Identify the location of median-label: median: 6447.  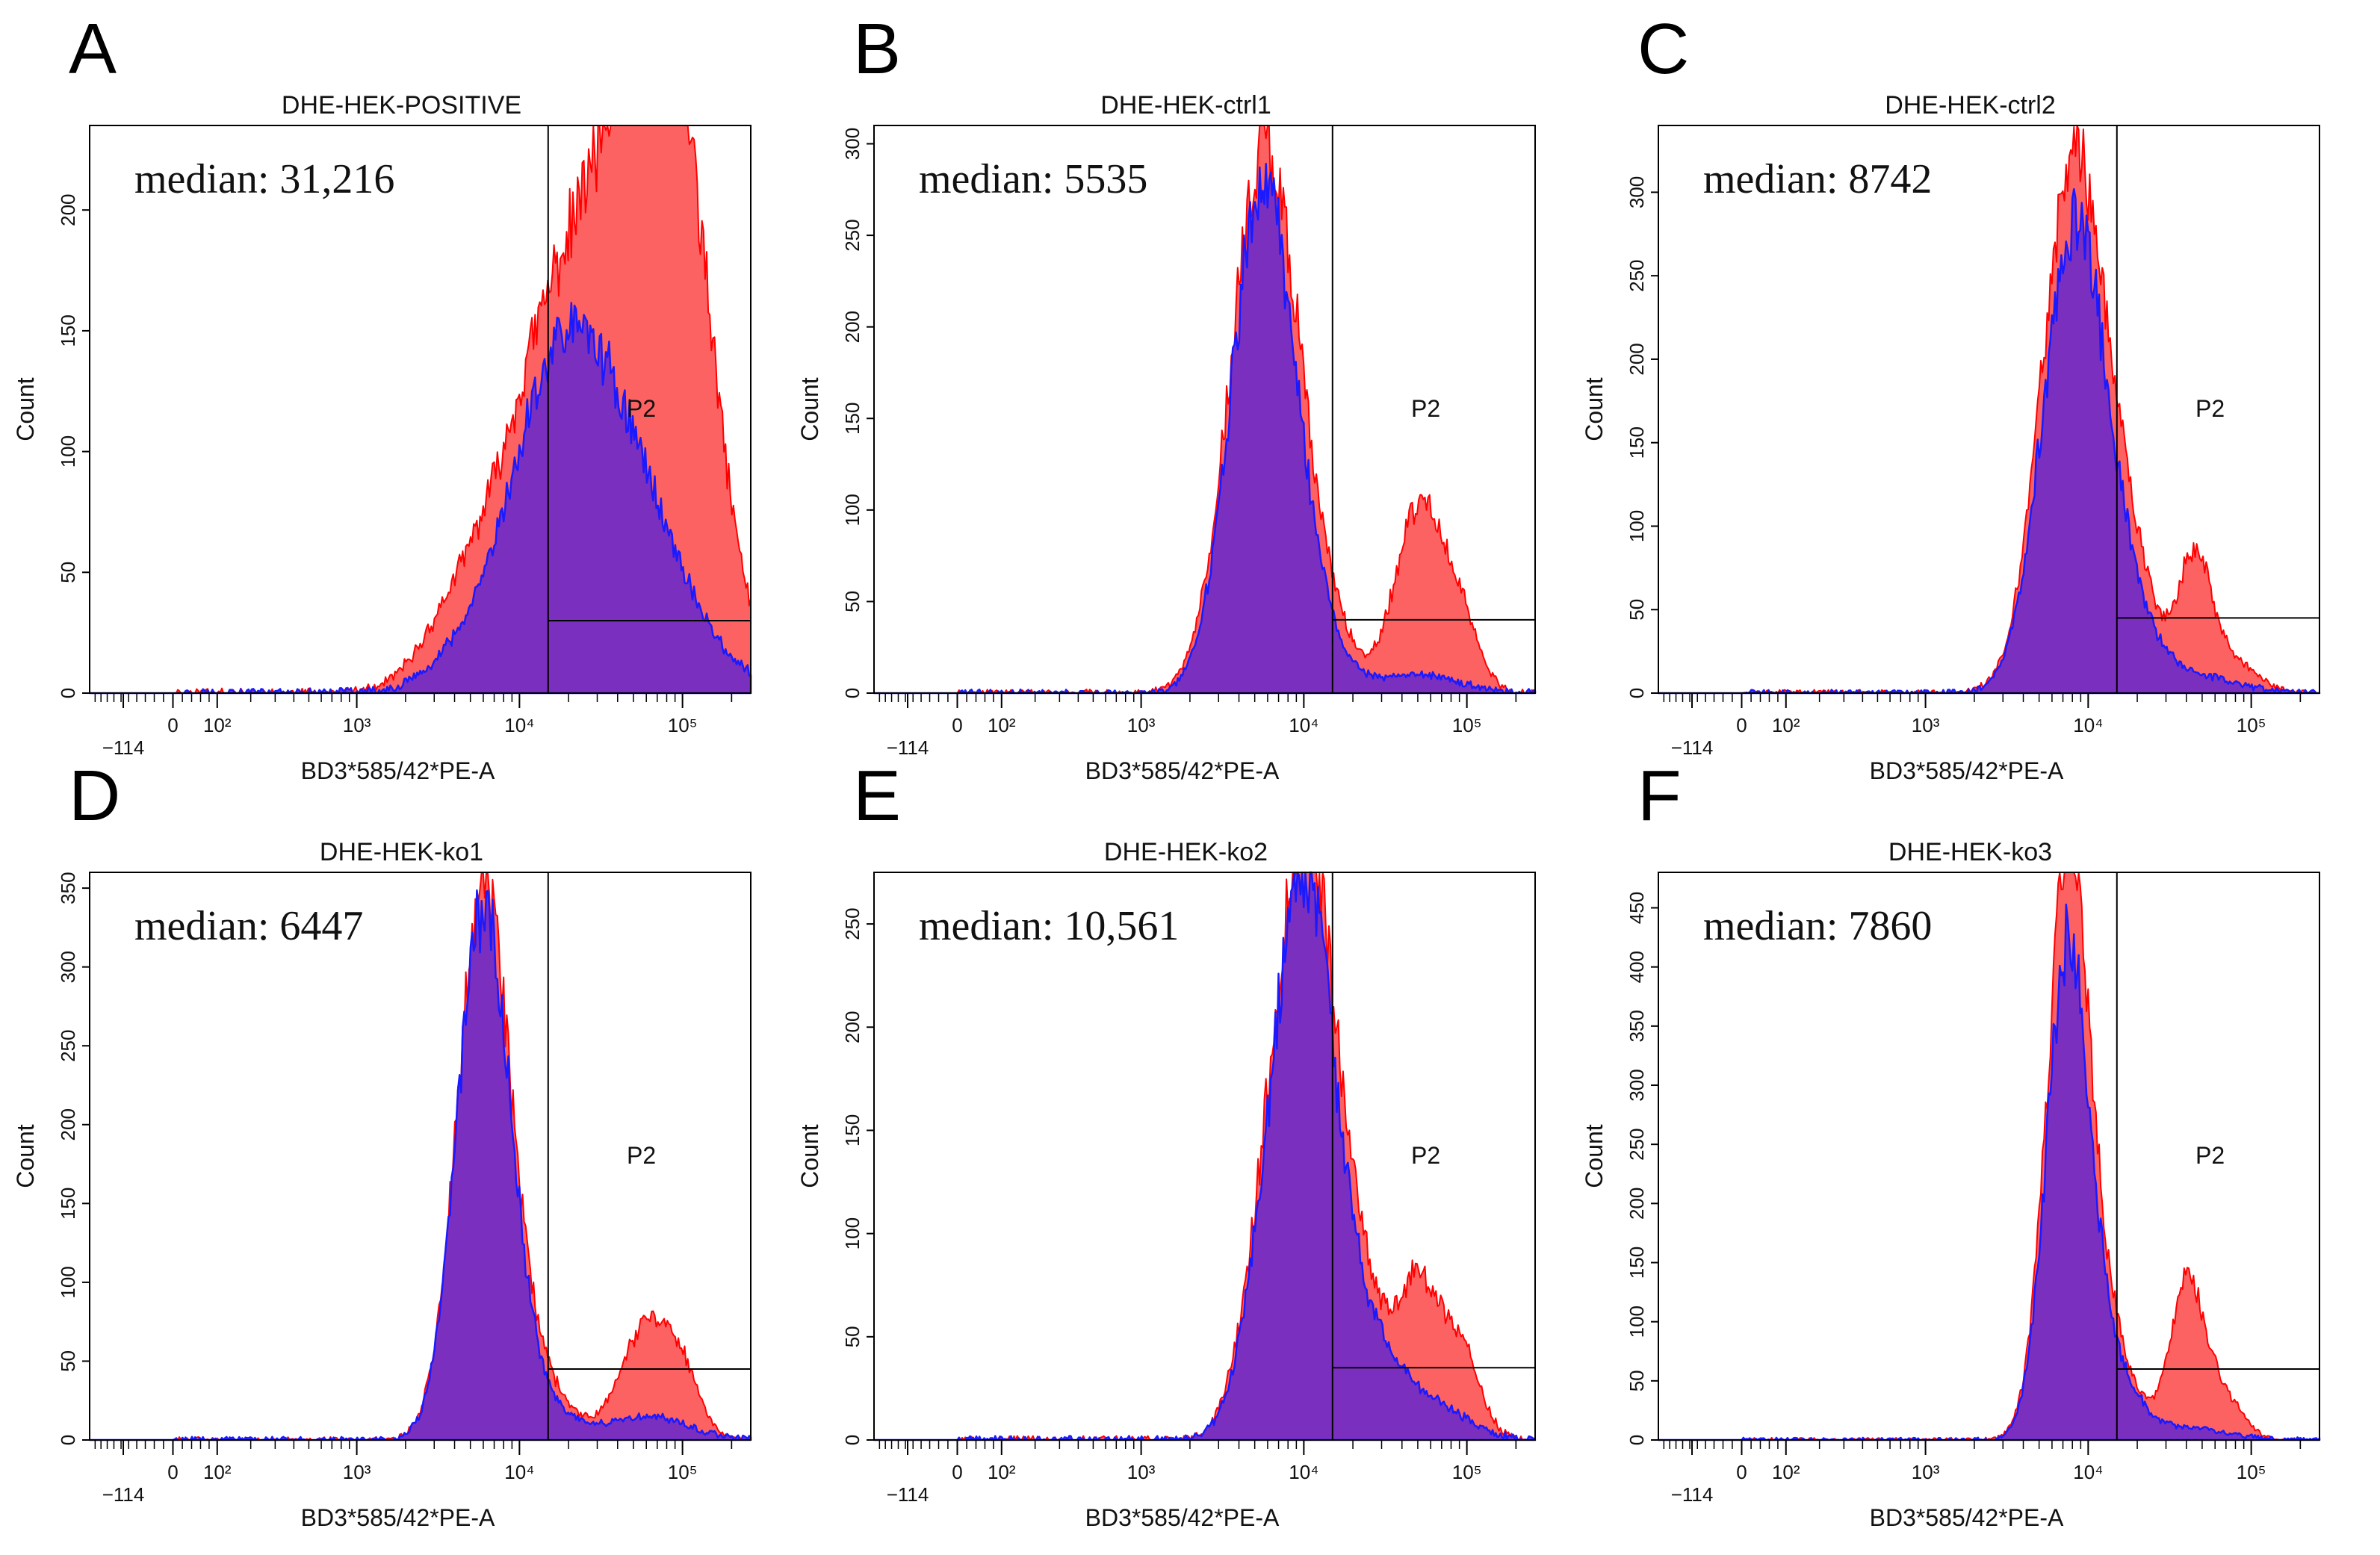
(248, 926).